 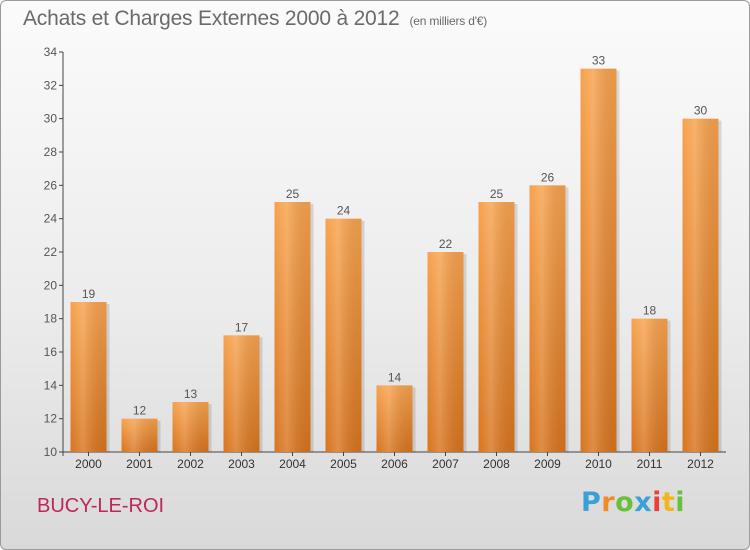 I want to click on logo-letter: o, so click(x=625, y=502).